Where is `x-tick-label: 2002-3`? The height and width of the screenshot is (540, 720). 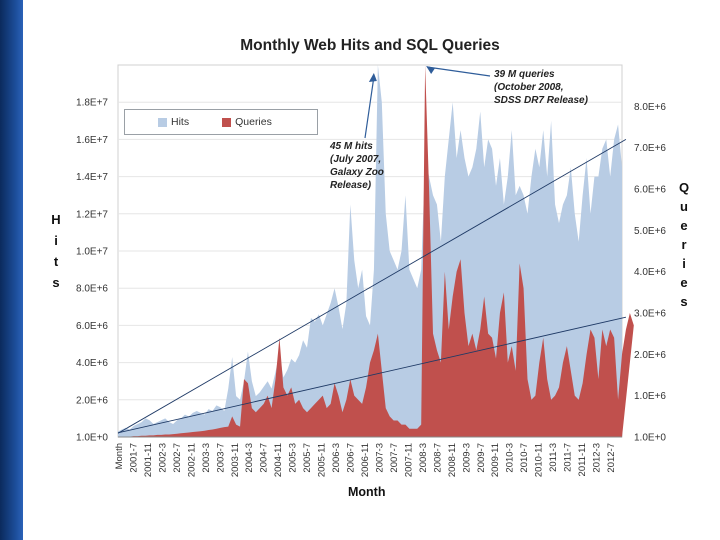
x-tick-label: 2002-3 is located at coordinates (162, 458).